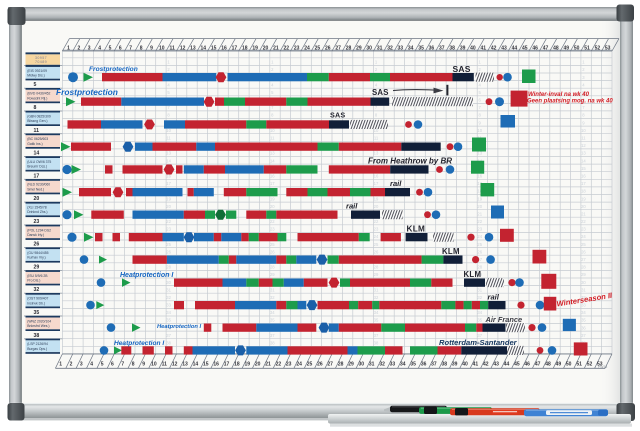 The height and width of the screenshot is (431, 640). What do you see at coordinates (35, 189) in the screenshot?
I see `svg-text: Smel Ned.)` at bounding box center [35, 189].